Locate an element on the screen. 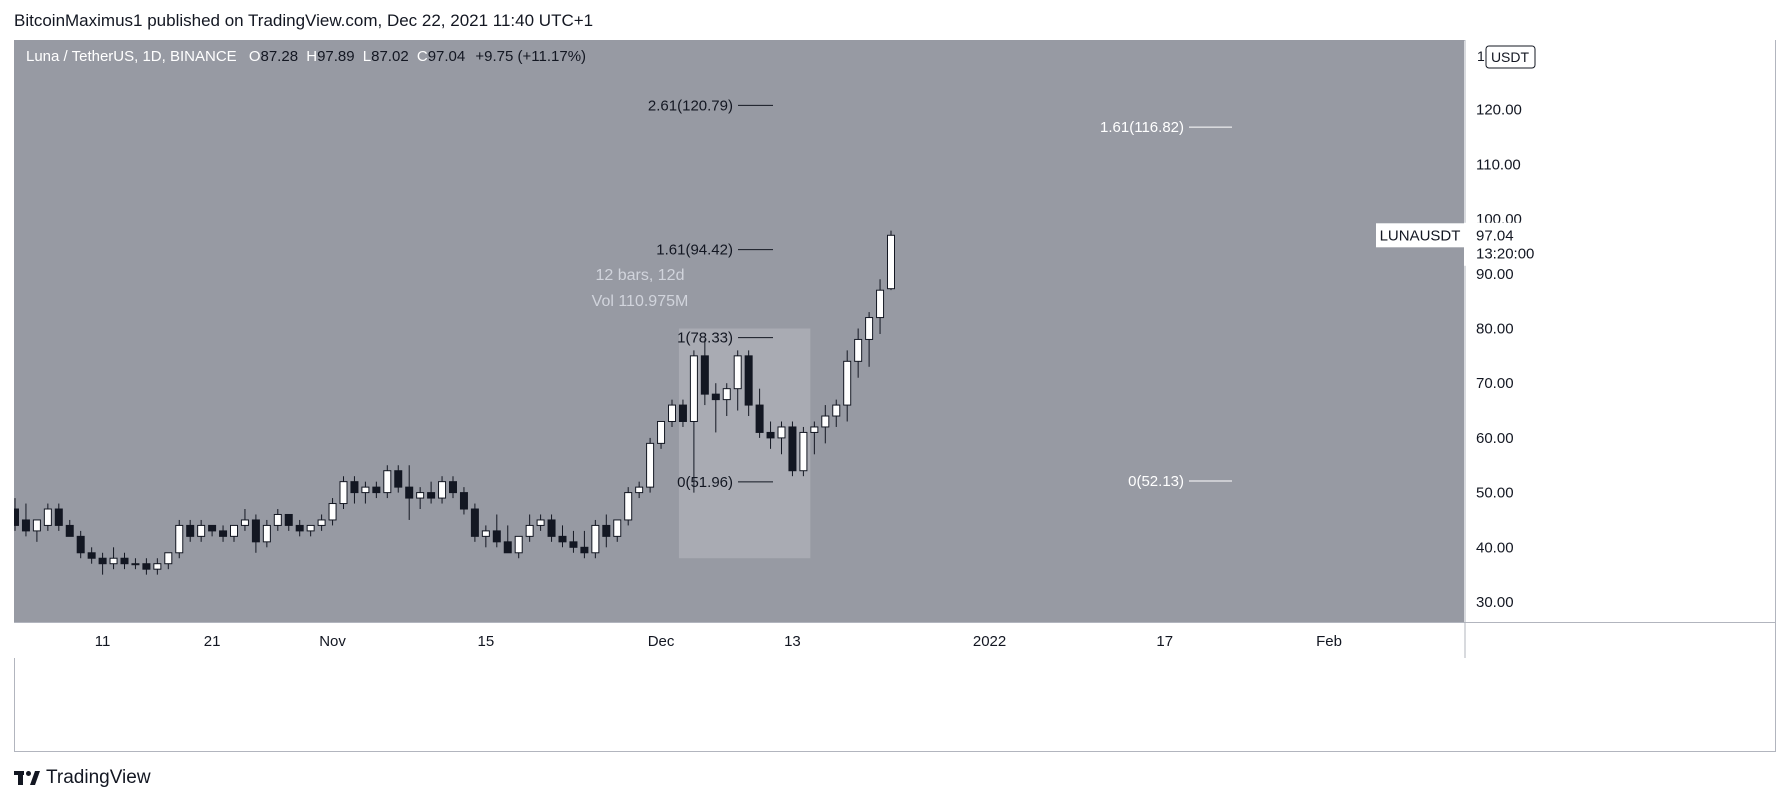  last-price-badge is located at coordinates (1508, 244).